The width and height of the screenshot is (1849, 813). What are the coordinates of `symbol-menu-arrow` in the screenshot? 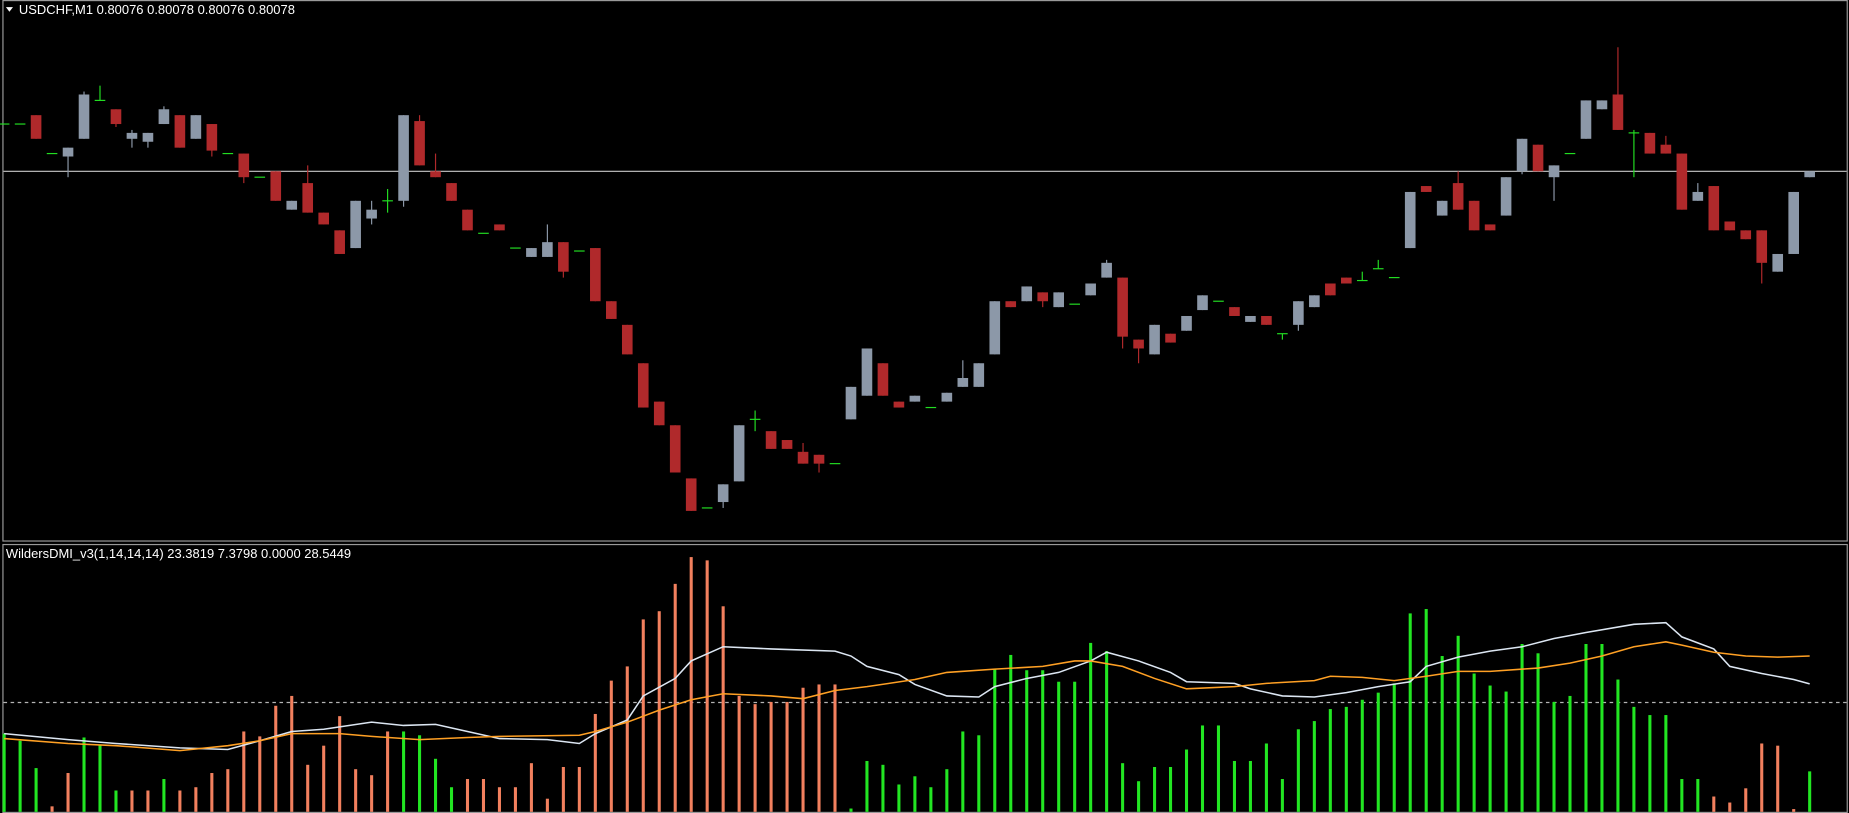 It's located at (9, 9).